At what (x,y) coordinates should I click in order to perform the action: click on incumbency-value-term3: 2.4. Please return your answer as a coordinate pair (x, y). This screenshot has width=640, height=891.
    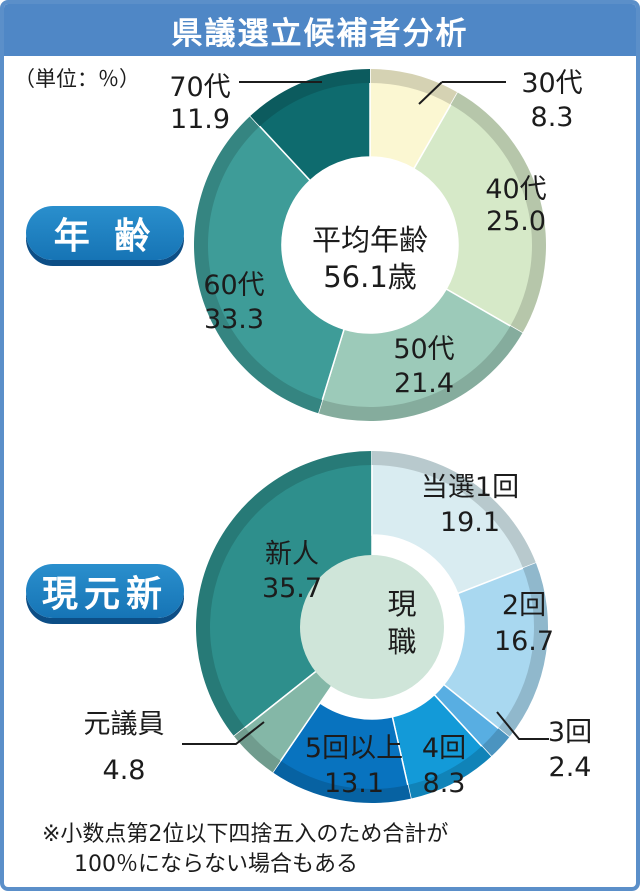
    Looking at the image, I should click on (570, 767).